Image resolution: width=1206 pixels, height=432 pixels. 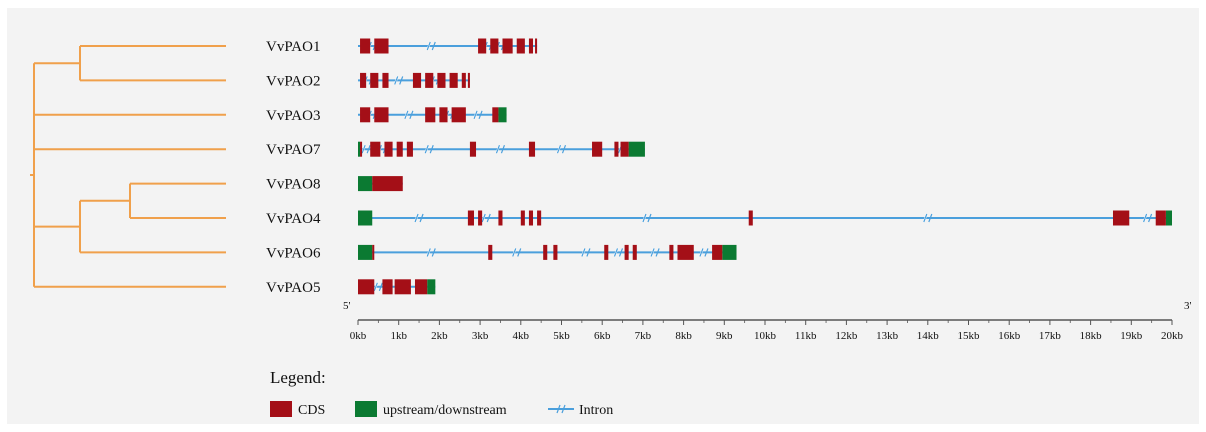 I want to click on gene-row-vvpao6: VvPAO6, so click(x=501, y=252).